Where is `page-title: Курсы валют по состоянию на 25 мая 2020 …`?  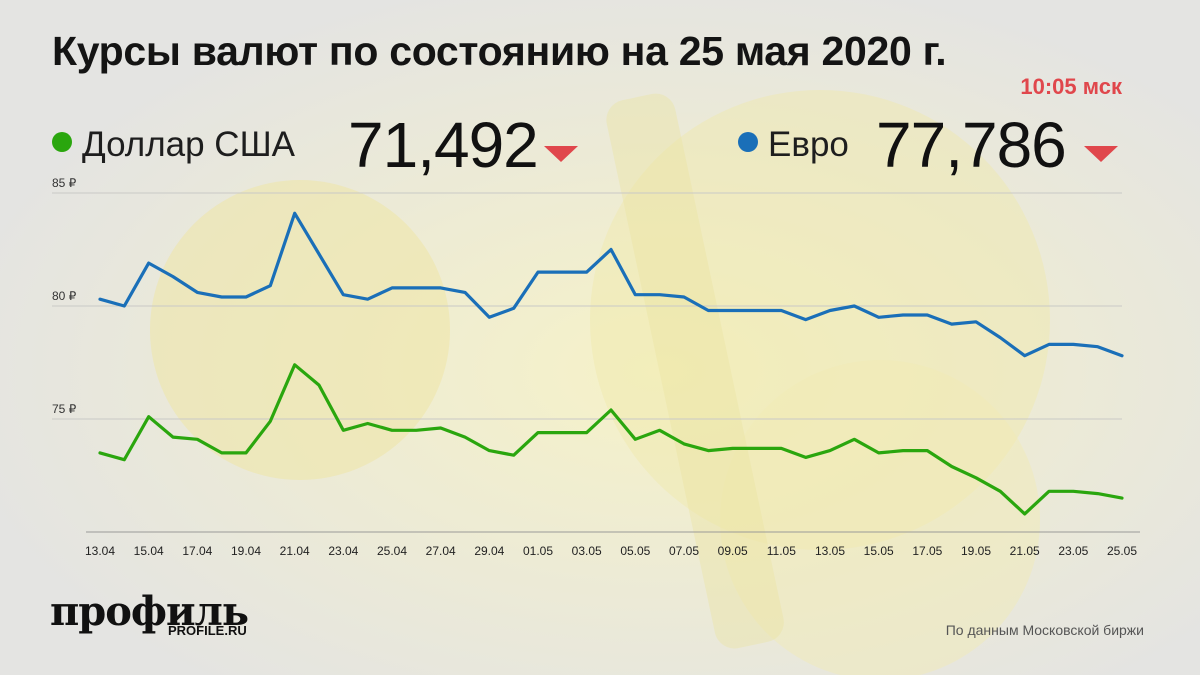
page-title: Курсы валют по состоянию на 25 мая 2020 … is located at coordinates (499, 51).